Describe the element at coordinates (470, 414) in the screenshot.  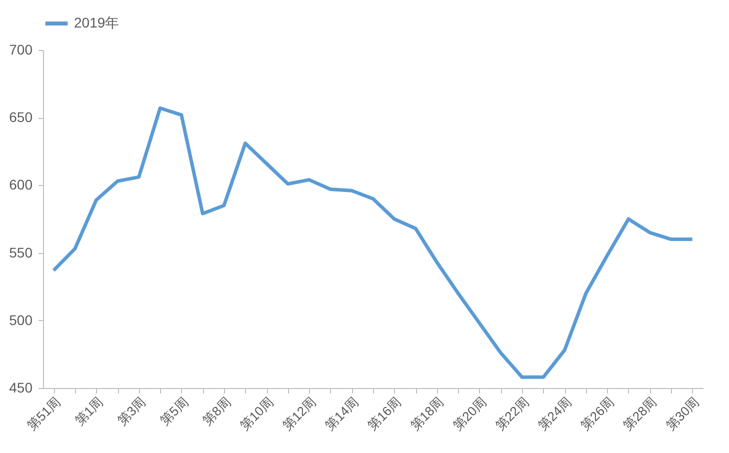
I see `x-tick-label: 第20周` at that location.